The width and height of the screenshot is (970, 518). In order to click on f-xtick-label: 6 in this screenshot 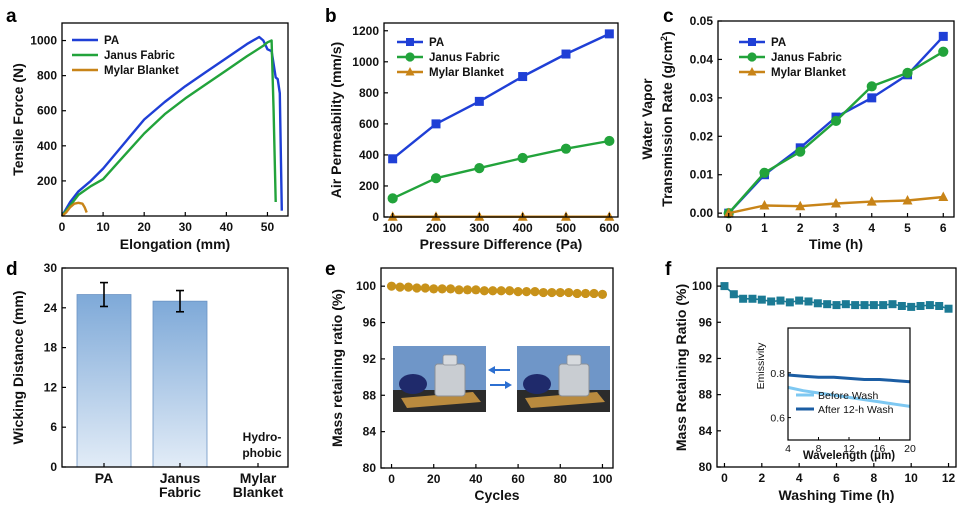, I will do `click(836, 478)`.